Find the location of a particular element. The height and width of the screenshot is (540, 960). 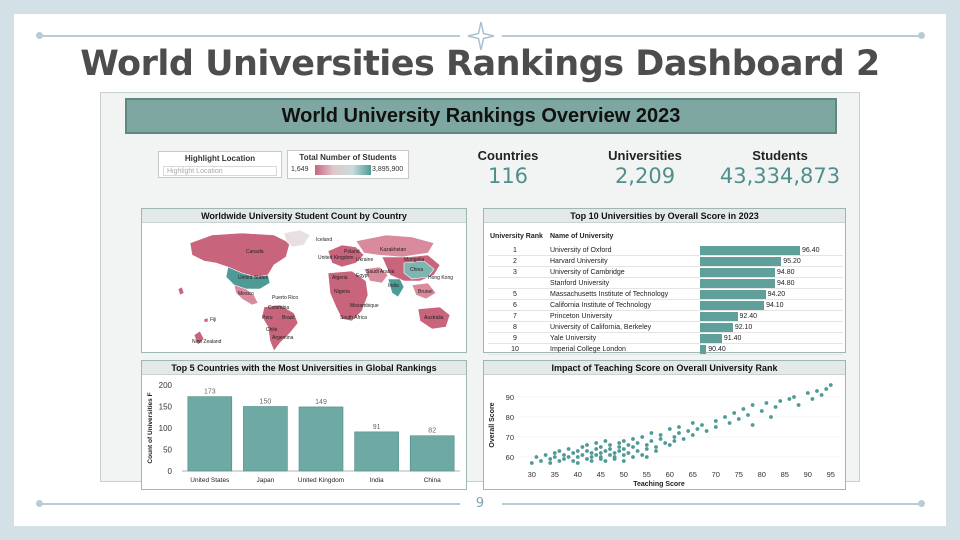

map-india is located at coordinates (396, 288).